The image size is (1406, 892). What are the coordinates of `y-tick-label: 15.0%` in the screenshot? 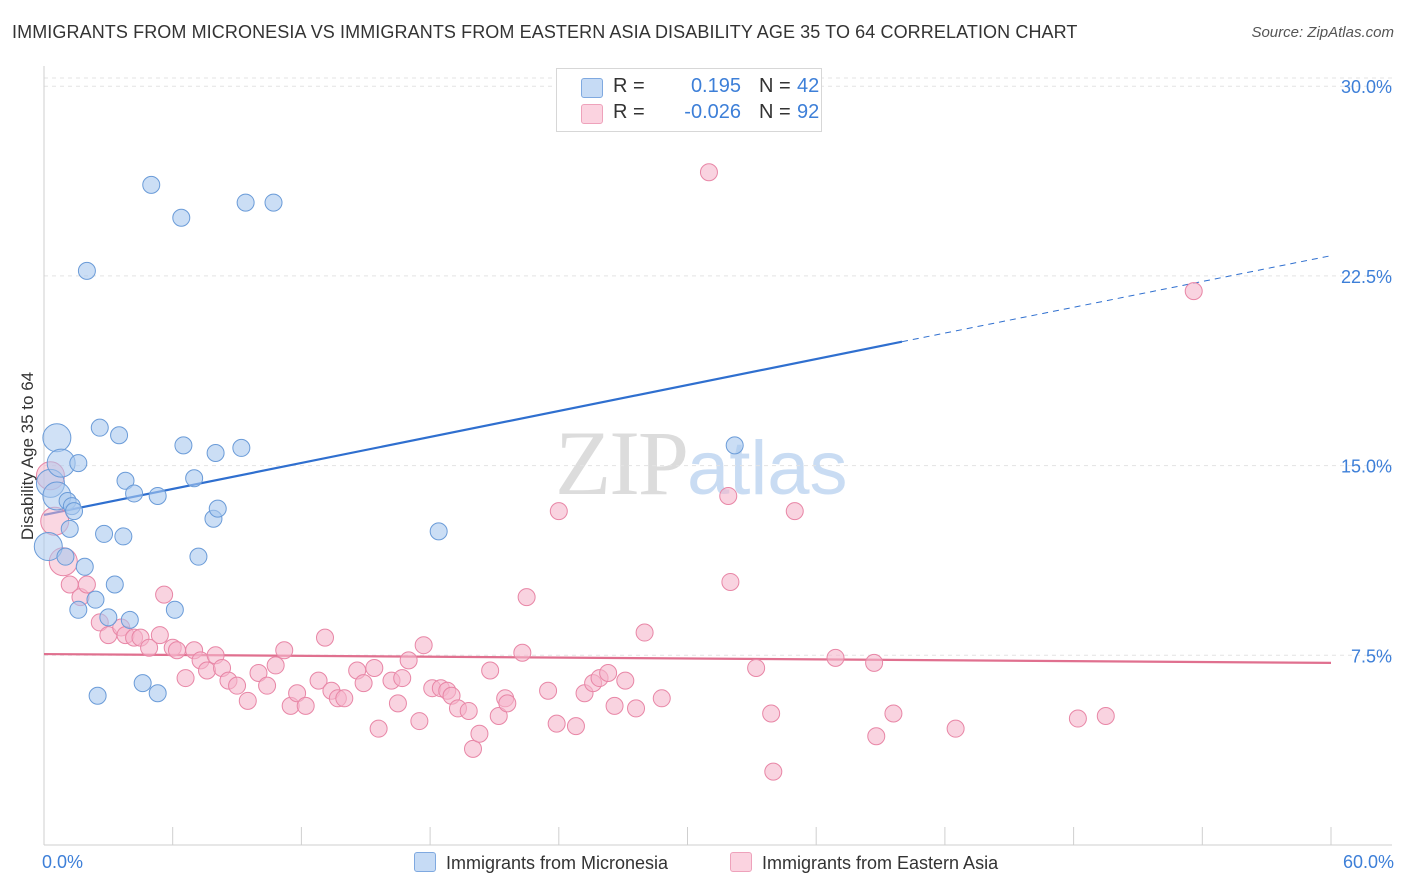 It's located at (1366, 467).